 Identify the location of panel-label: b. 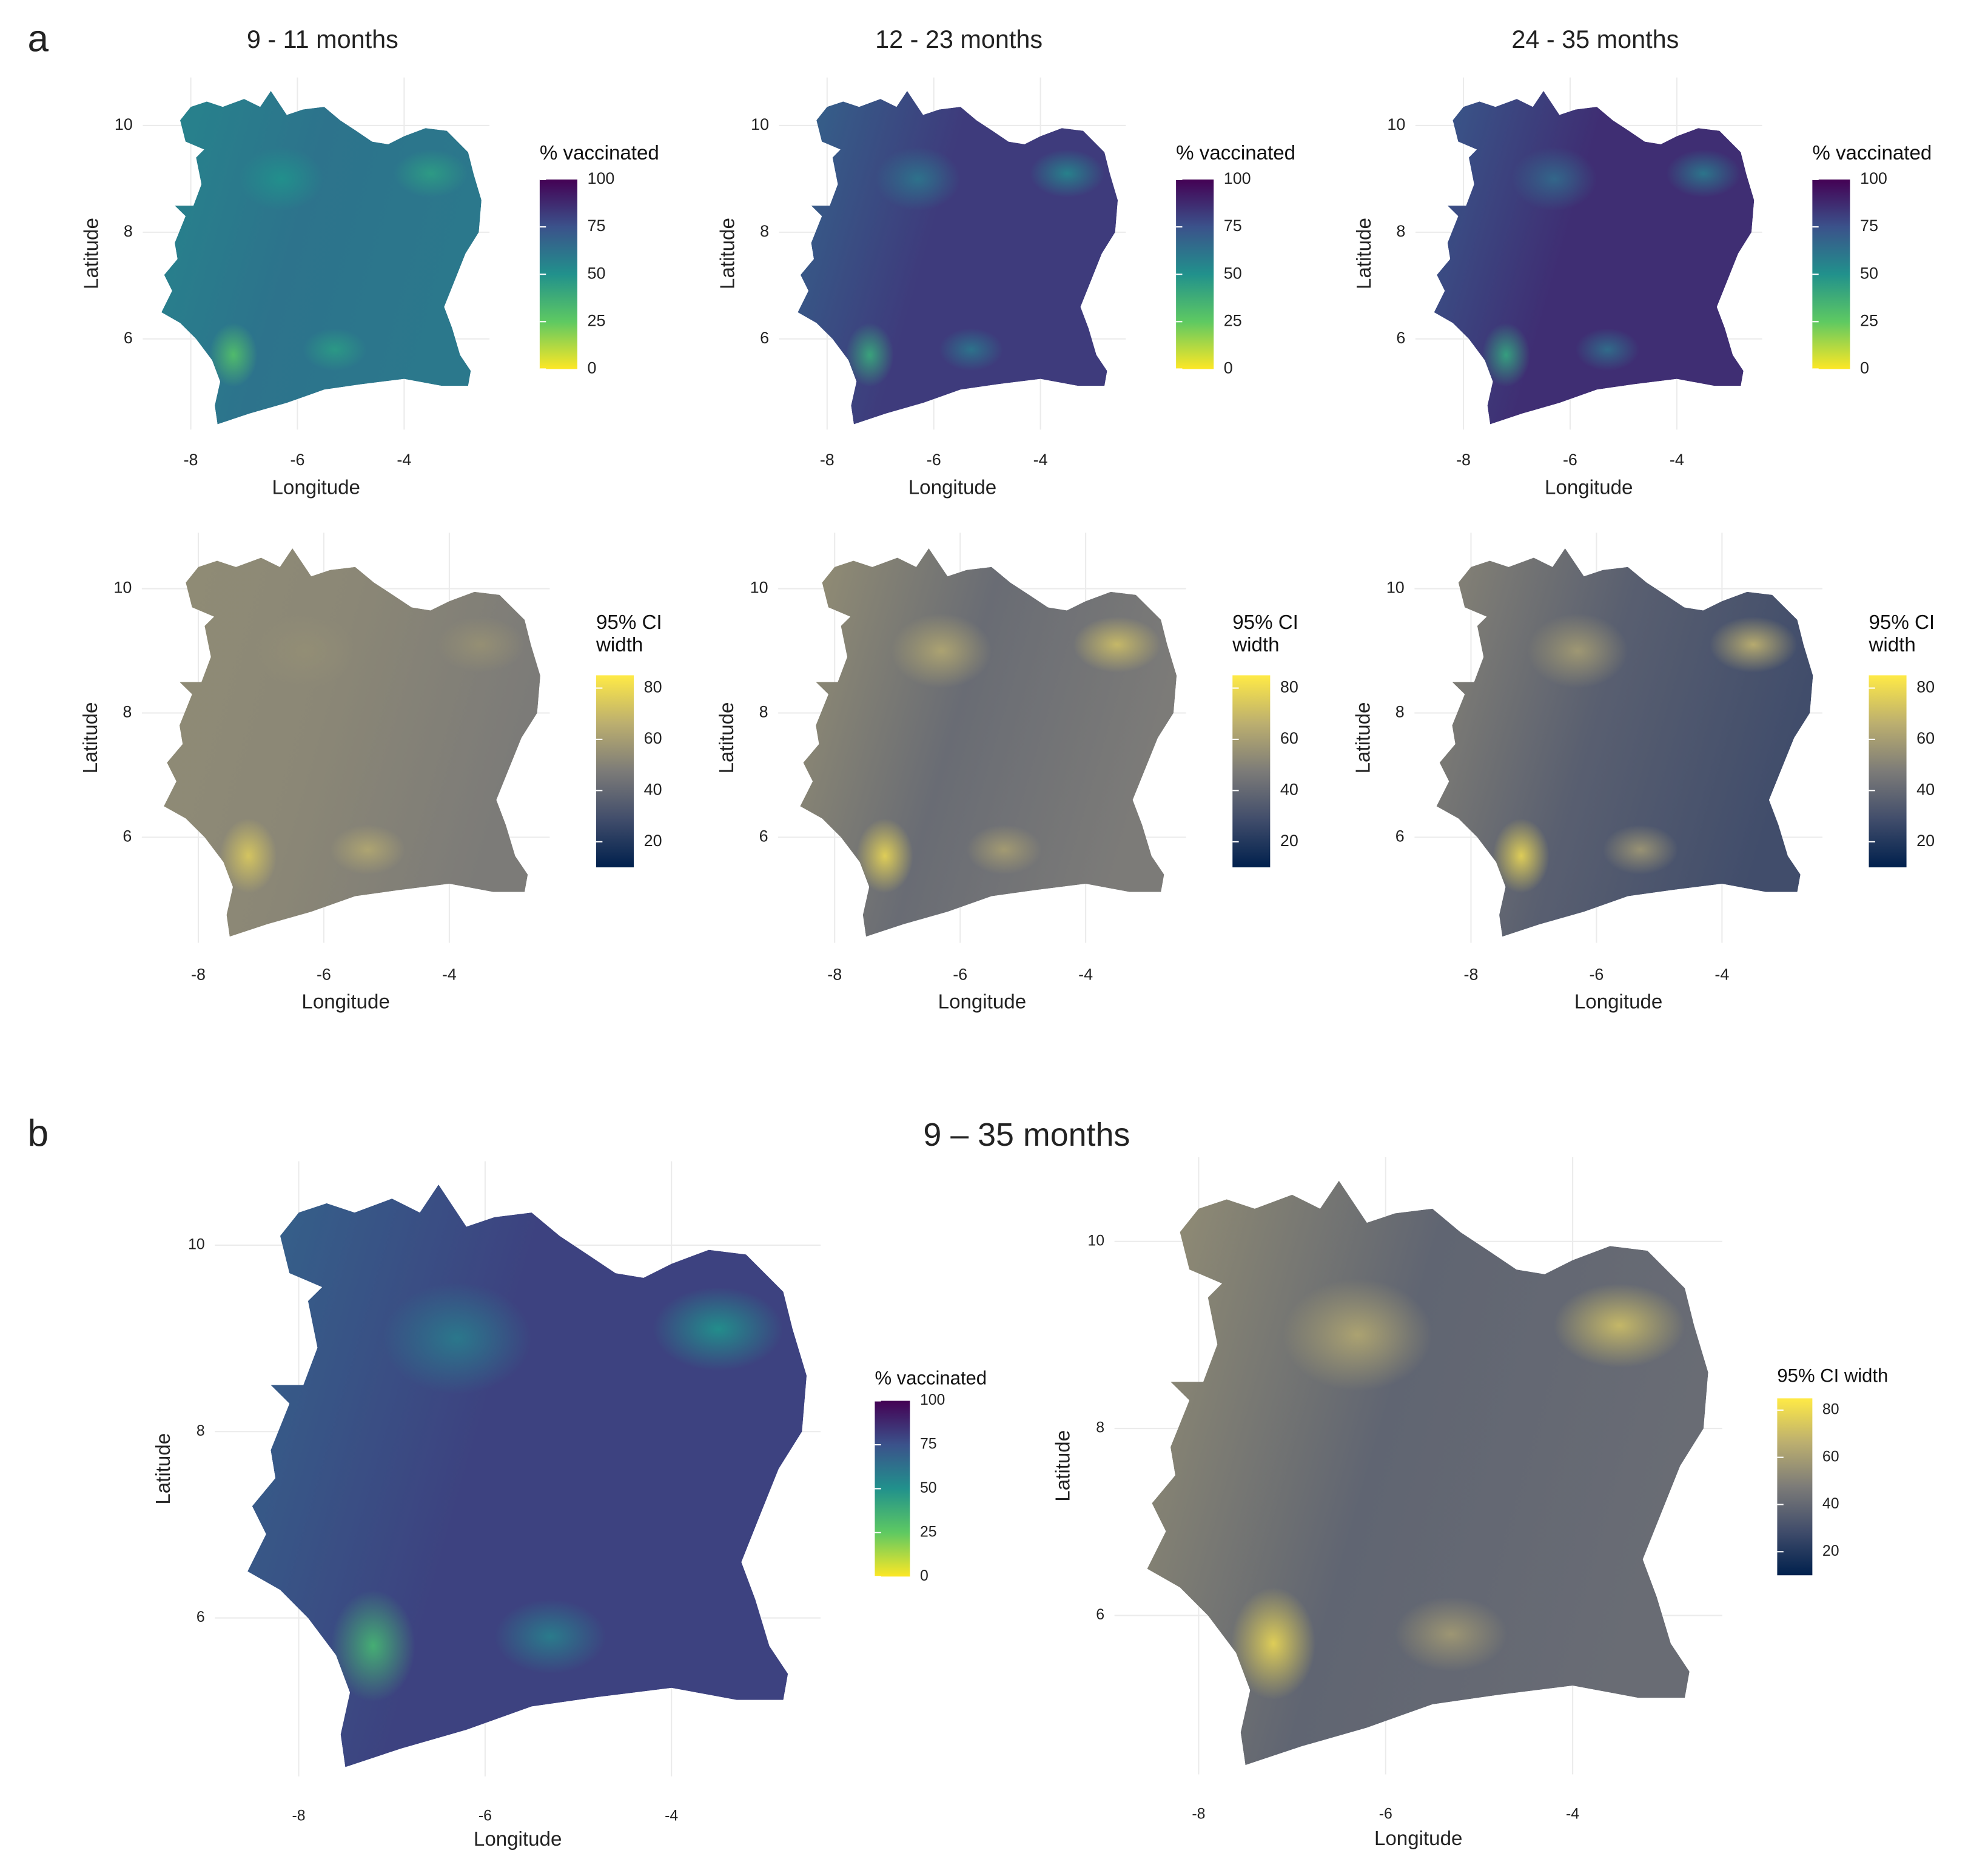
(38, 1133).